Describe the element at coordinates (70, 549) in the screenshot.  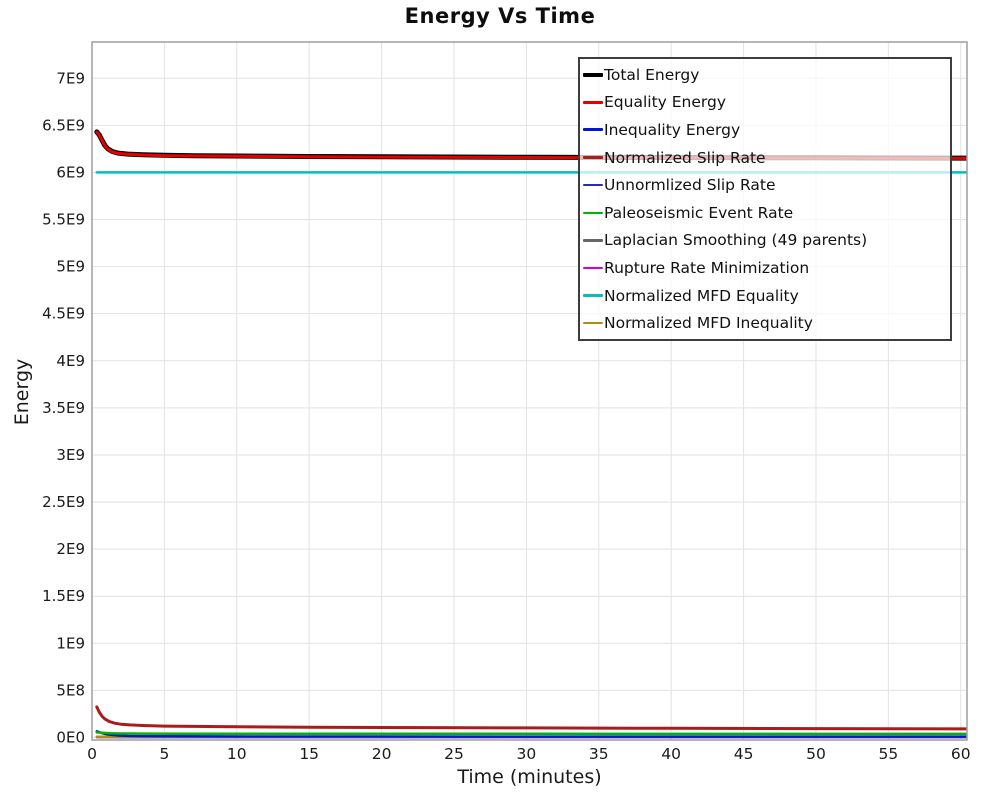
I see `y-tick-label: 2E9` at that location.